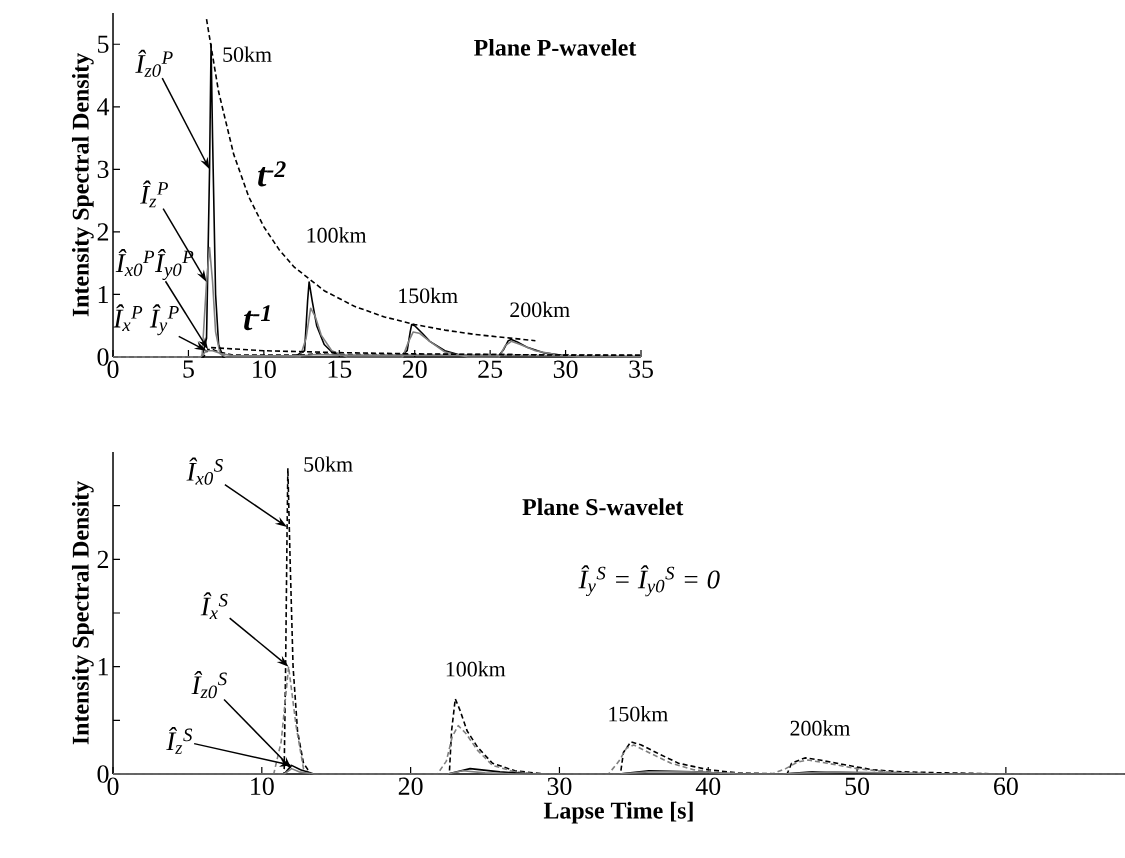 This screenshot has height=858, width=1125. I want to click on x-tick-label: 15, so click(340, 369).